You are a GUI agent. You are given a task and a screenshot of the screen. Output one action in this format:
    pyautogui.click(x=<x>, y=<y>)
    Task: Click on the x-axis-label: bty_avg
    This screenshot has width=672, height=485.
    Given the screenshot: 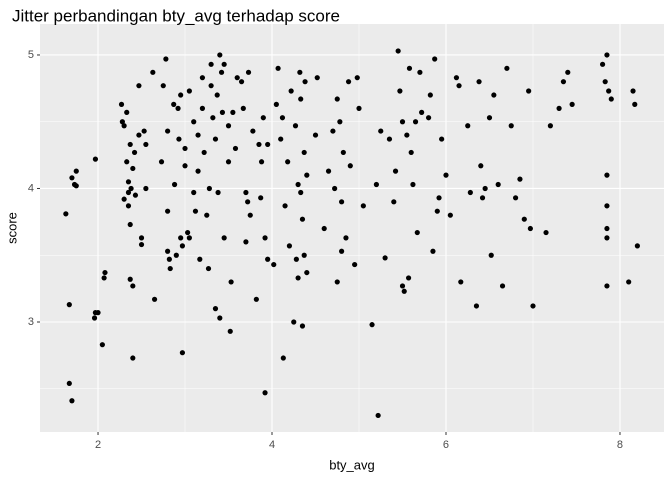 What is the action you would take?
    pyautogui.click(x=352, y=464)
    